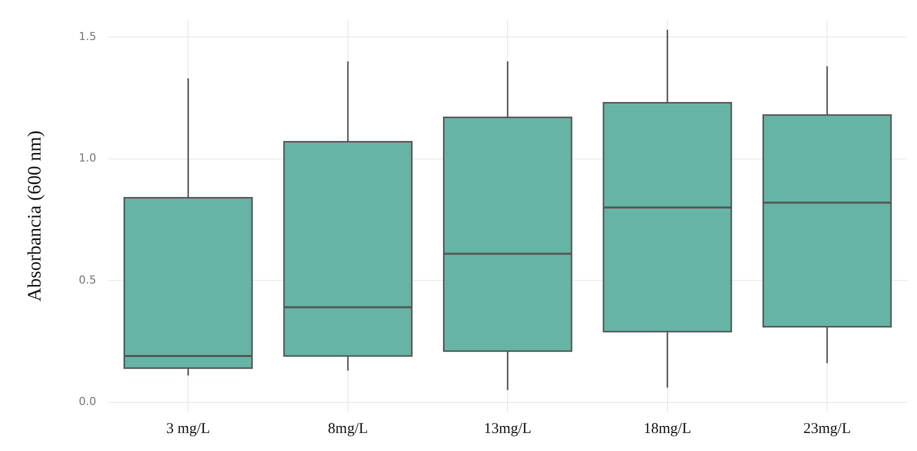 The image size is (917, 451). Describe the element at coordinates (668, 428) in the screenshot. I see `x-tick-label: 18mg/L` at that location.